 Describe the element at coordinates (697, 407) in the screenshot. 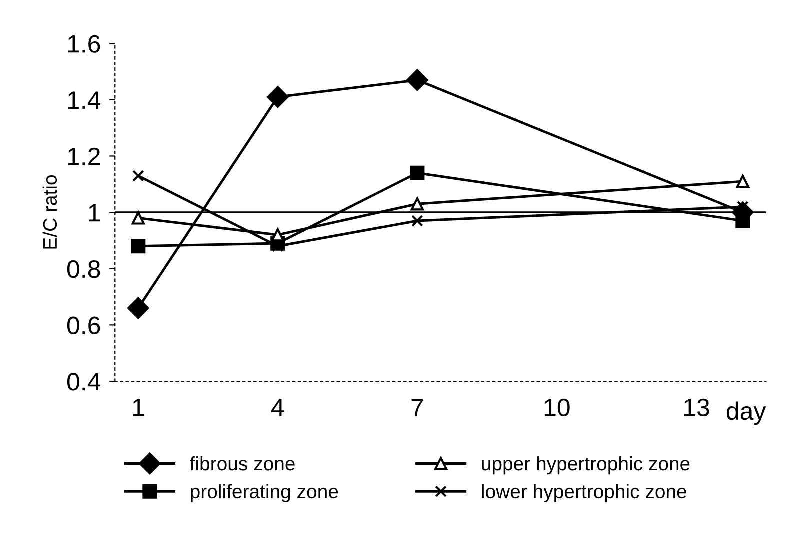

I see `x-tick-label: 13` at that location.